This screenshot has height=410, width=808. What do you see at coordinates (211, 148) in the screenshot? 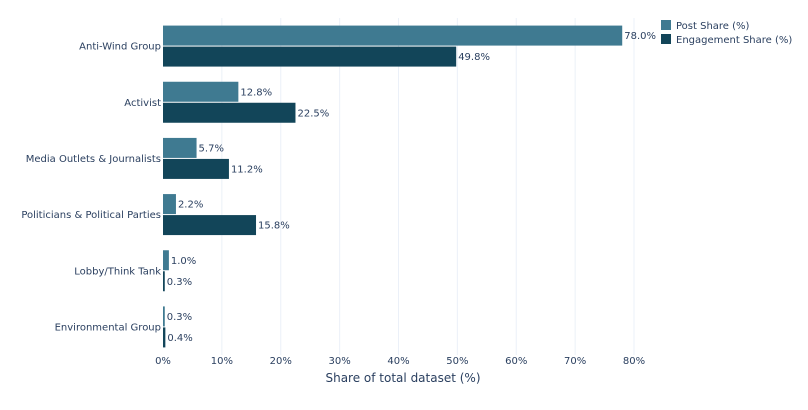
I see `data-label: 5.7%` at bounding box center [211, 148].